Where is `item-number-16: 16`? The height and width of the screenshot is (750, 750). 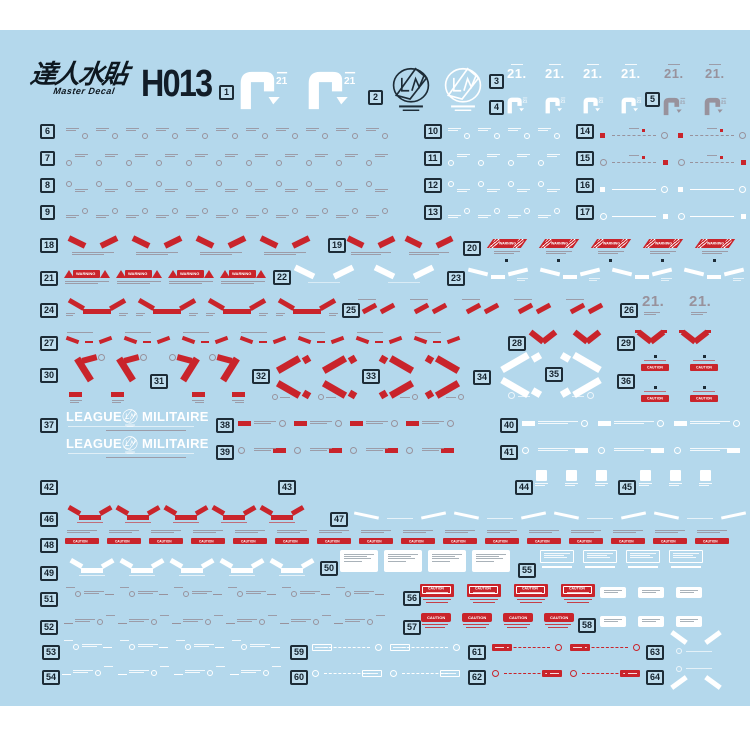
item-number-16: 16 is located at coordinates (585, 185).